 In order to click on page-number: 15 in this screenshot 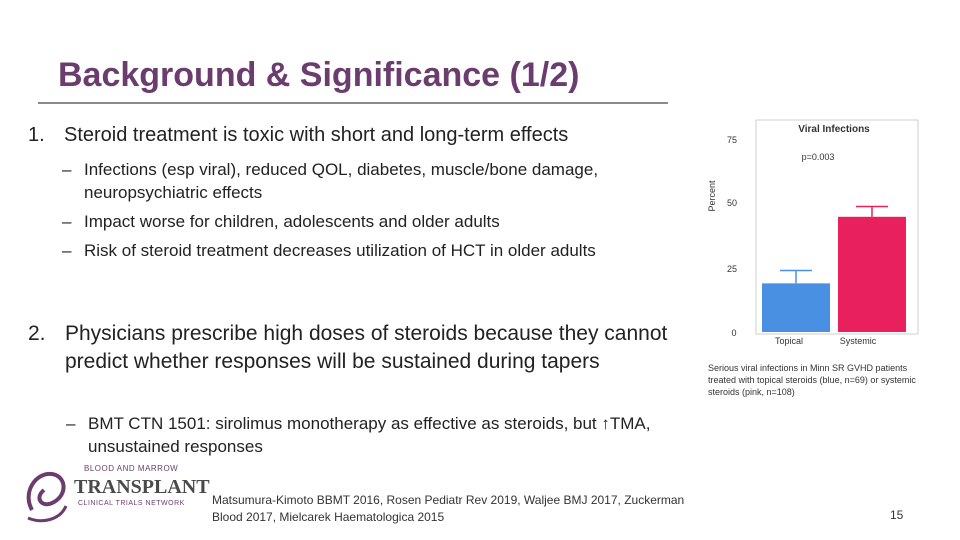, I will do `click(897, 515)`.